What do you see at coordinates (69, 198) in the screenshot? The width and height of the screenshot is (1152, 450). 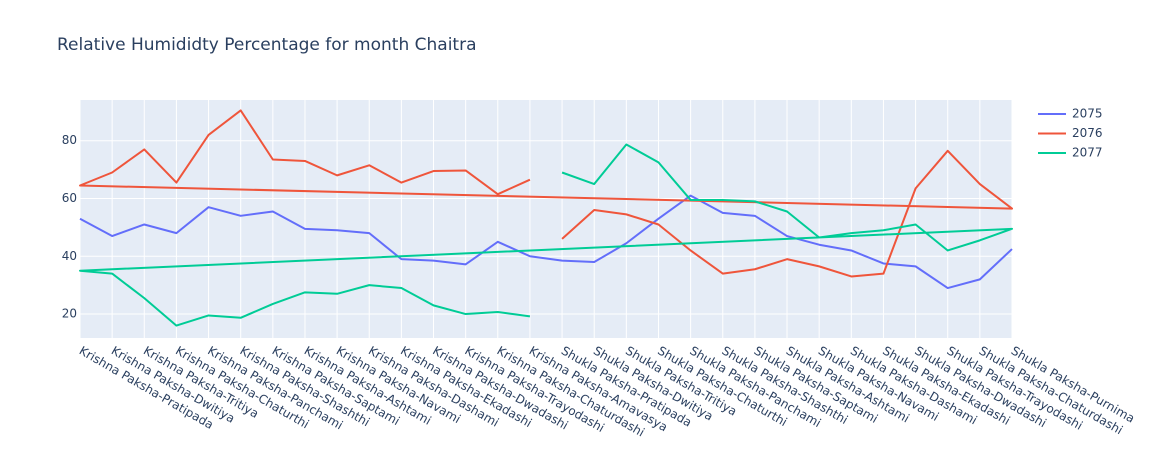 I see `y-tick-label: 60` at bounding box center [69, 198].